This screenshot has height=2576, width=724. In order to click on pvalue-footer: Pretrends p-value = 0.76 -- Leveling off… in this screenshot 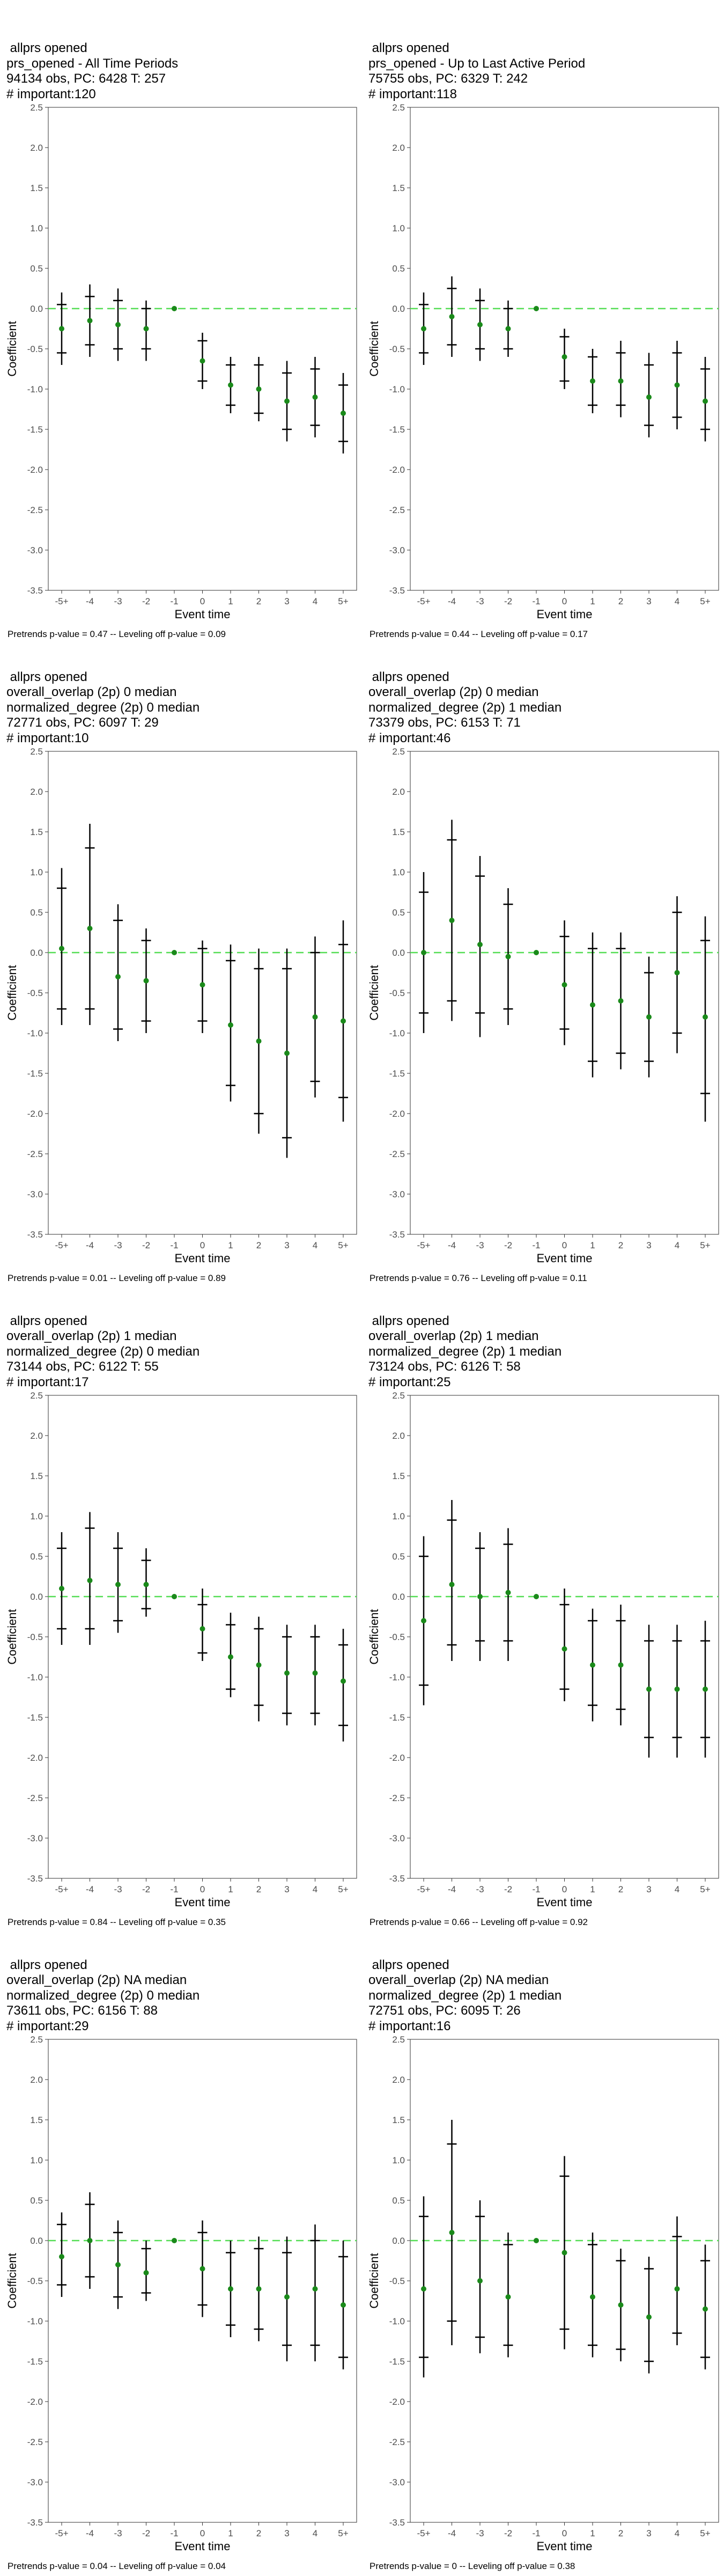, I will do `click(478, 1278)`.